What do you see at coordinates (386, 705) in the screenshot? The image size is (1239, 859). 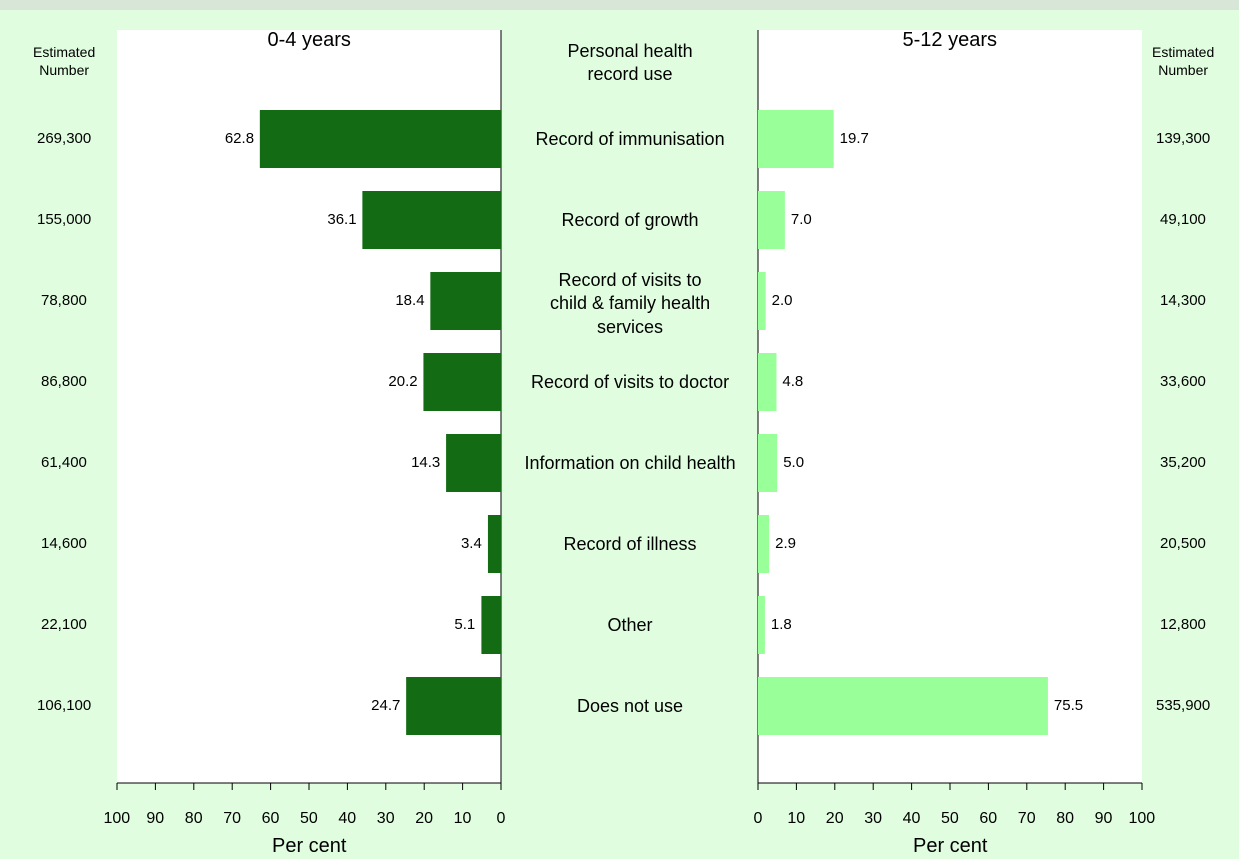 I see `value-label: 24.7` at bounding box center [386, 705].